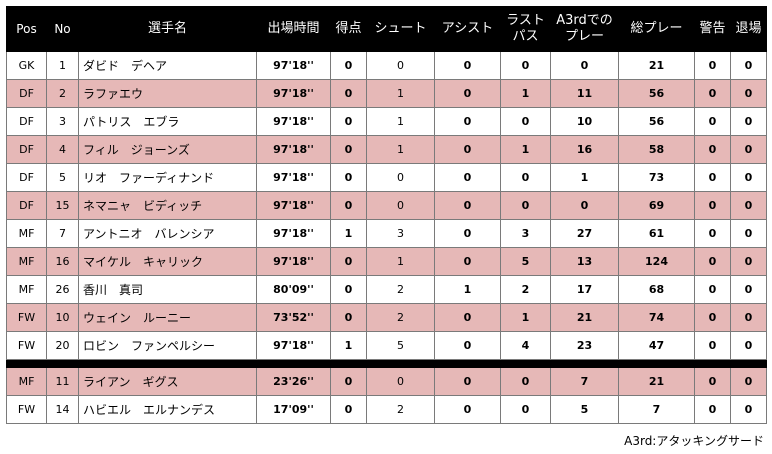 The width and height of the screenshot is (772, 454). I want to click on cell-total: 74, so click(656, 317).